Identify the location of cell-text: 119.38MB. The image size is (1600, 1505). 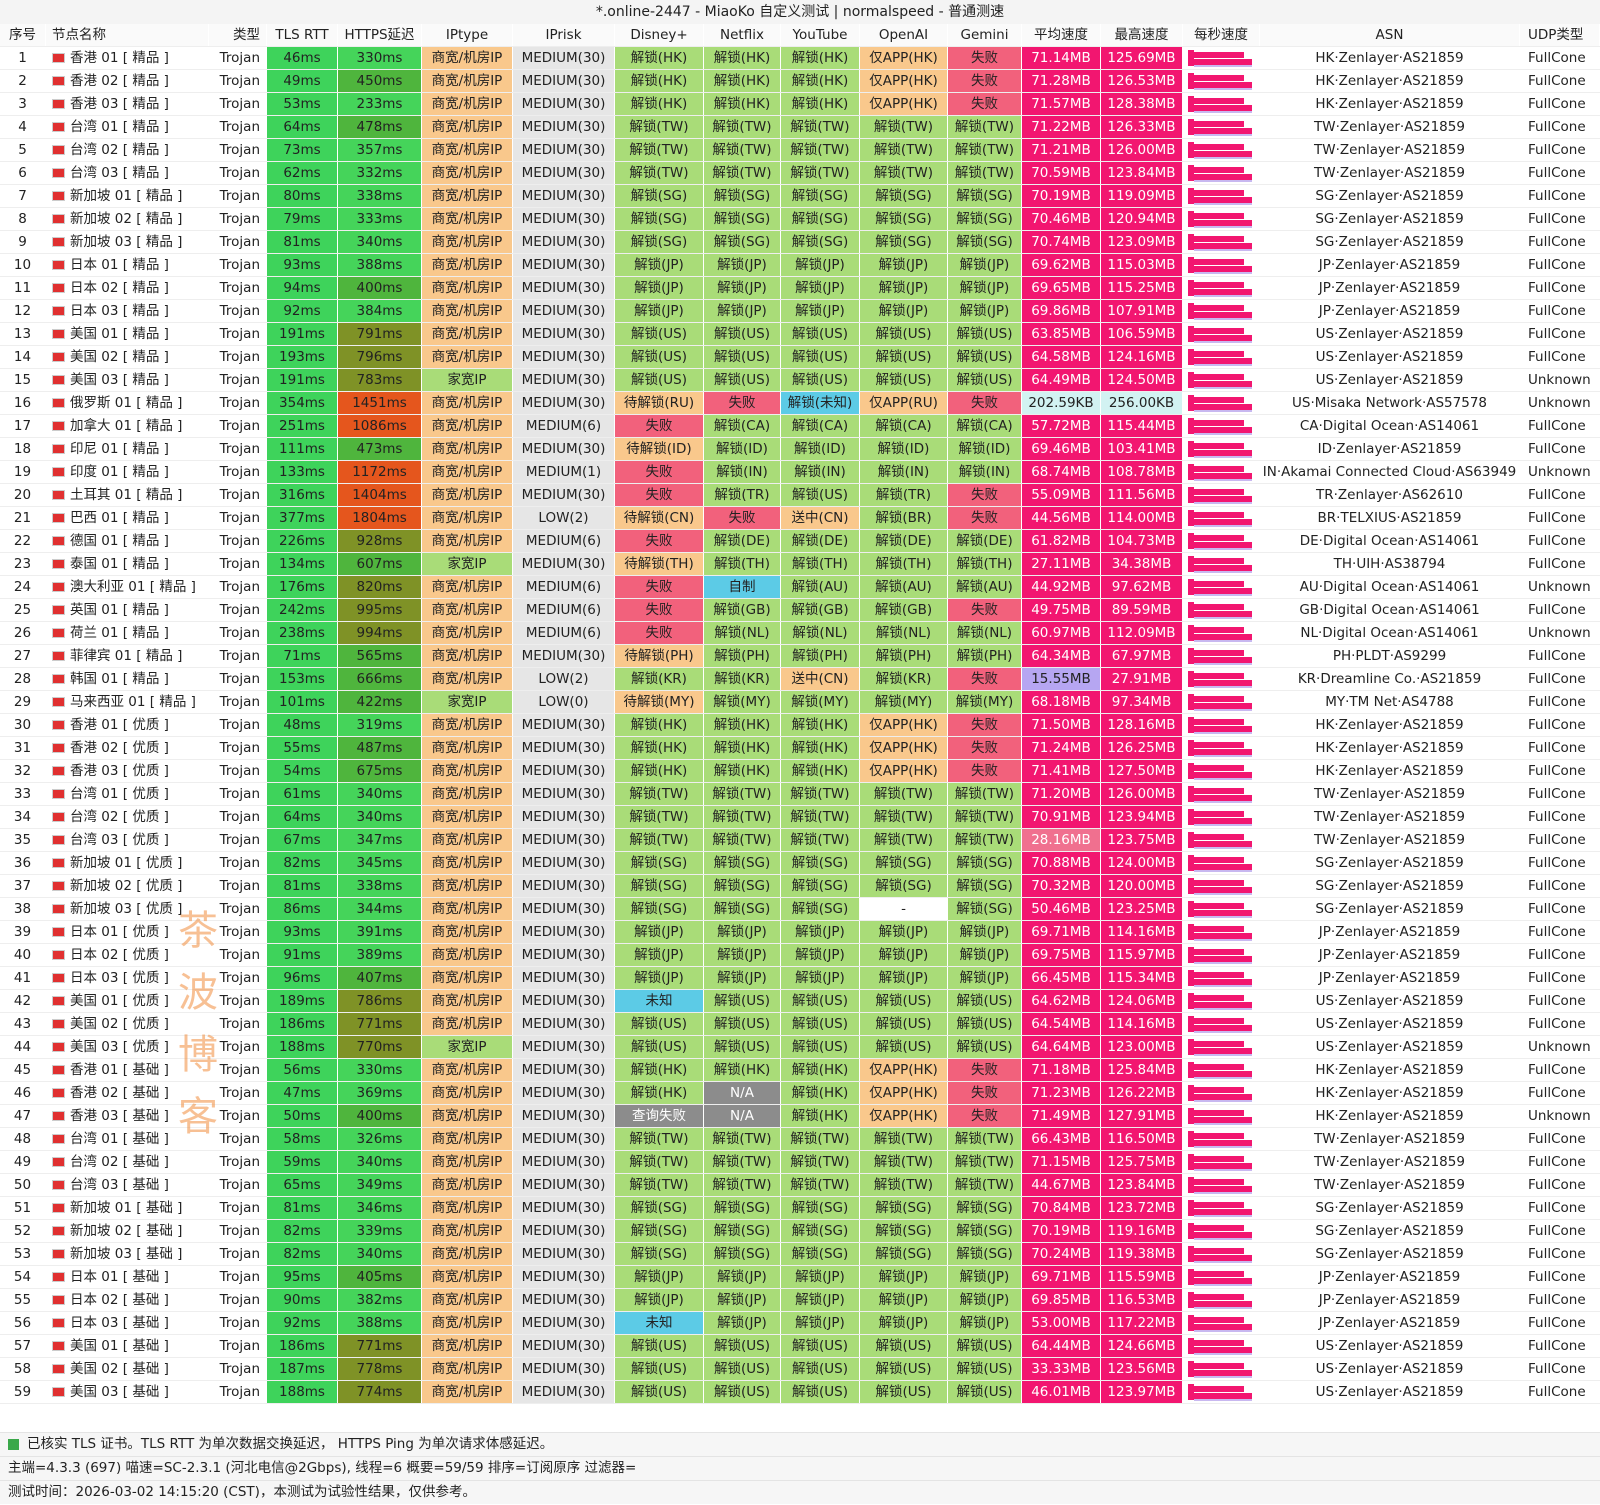
(1141, 1254).